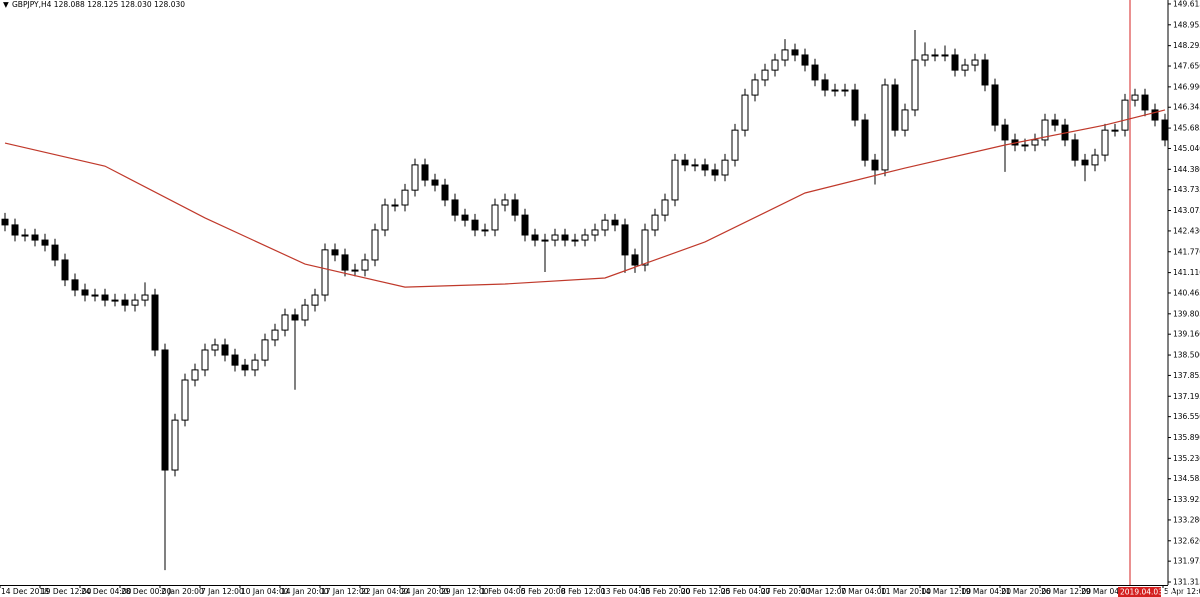  I want to click on x-tick-label: 19 Mar 04:00, so click(986, 591).